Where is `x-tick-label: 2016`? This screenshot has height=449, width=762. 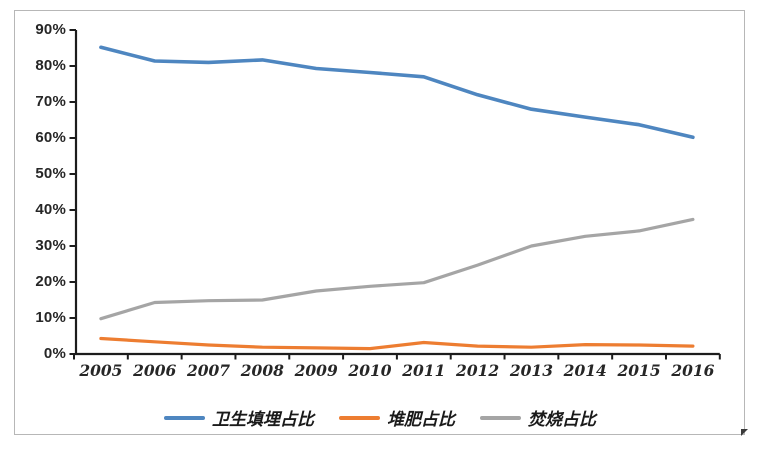
x-tick-label: 2016 is located at coordinates (693, 370).